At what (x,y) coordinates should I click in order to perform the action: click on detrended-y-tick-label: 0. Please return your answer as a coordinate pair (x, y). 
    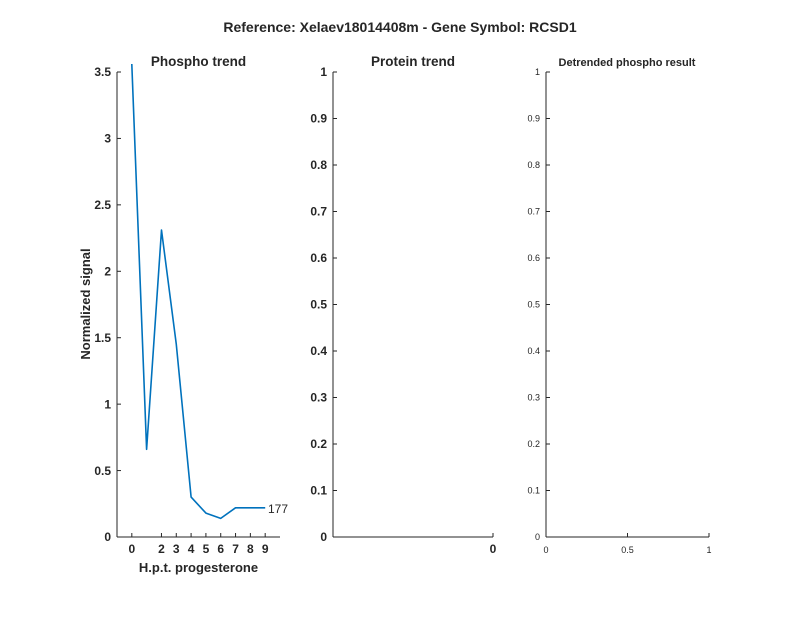
    Looking at the image, I should click on (537, 537).